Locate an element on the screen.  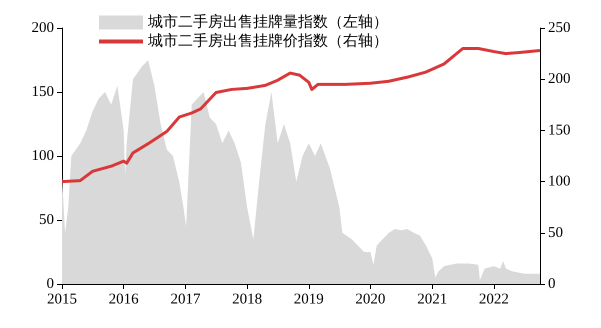
y2-tick-label: 200 is located at coordinates (559, 79).